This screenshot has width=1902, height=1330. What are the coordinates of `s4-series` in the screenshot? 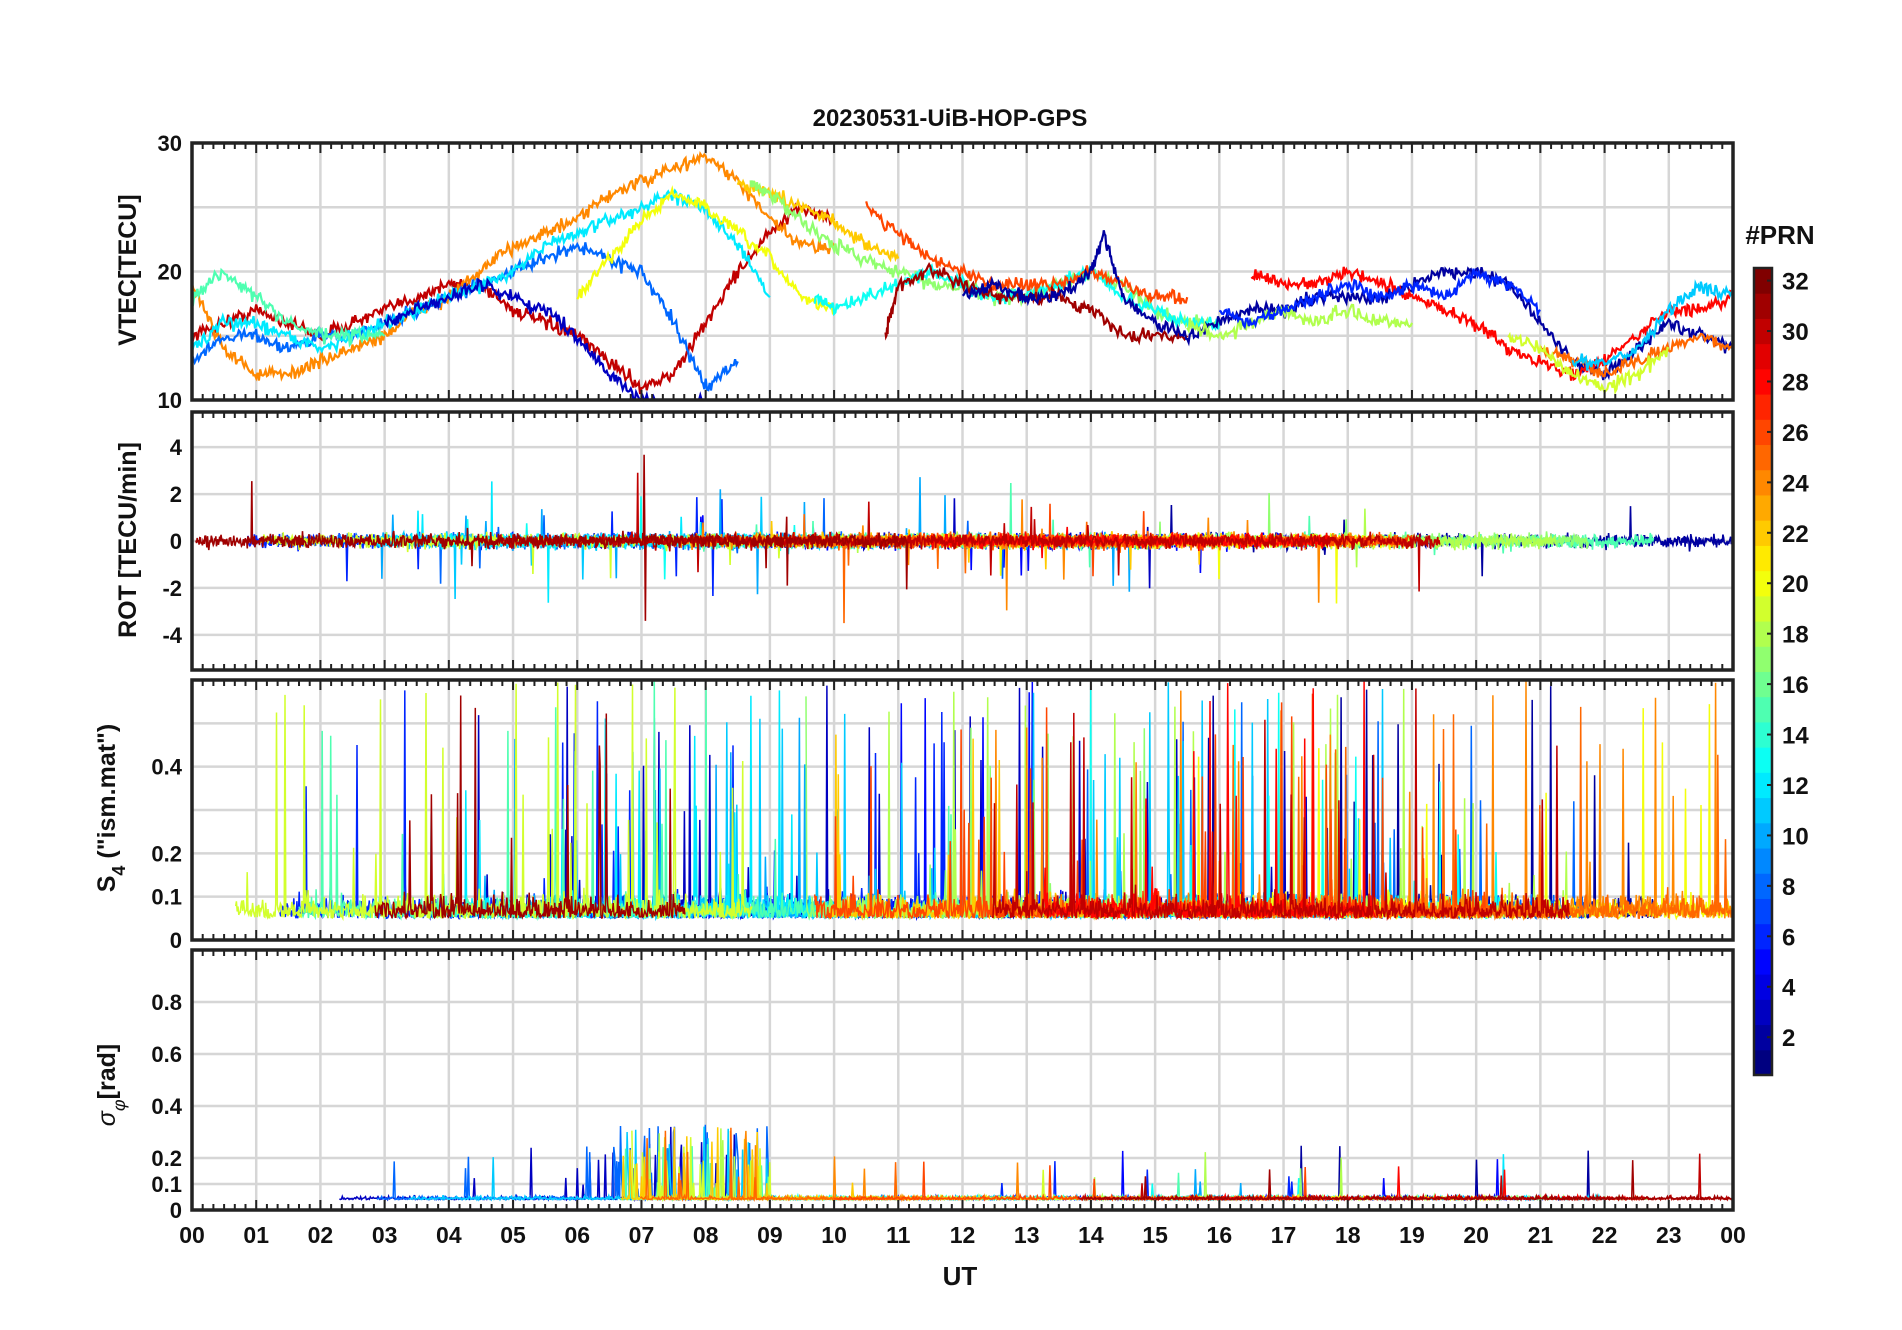 It's located at (984, 801).